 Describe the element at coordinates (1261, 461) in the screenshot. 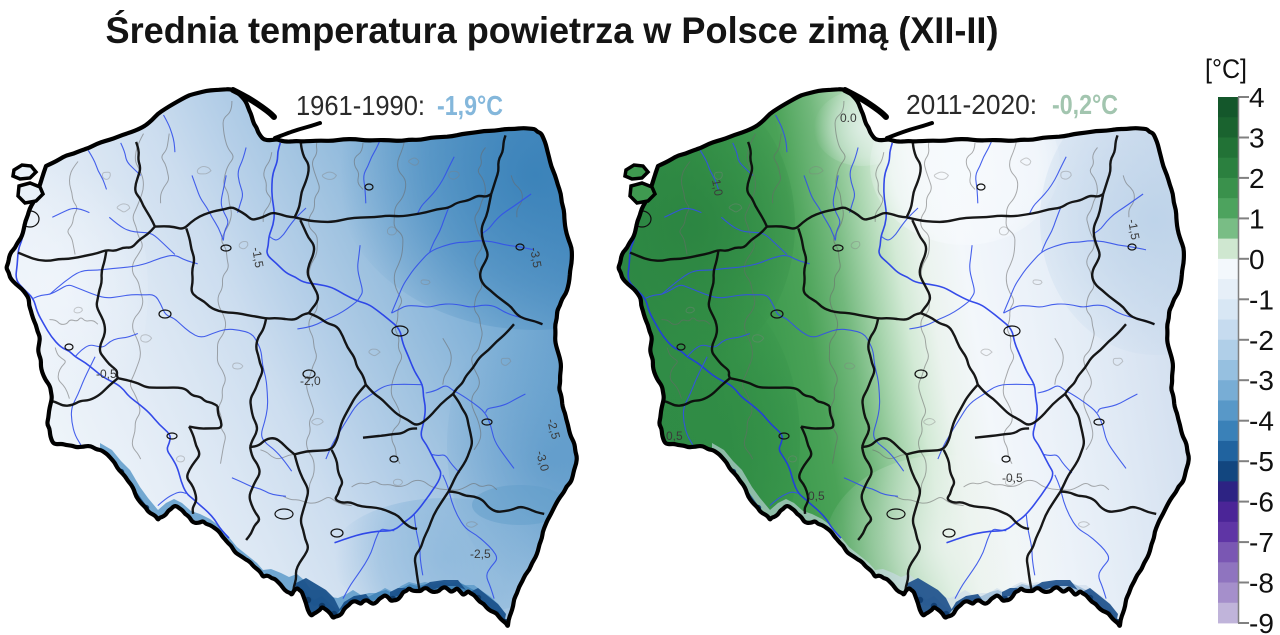

I see `svg-text: -5` at that location.